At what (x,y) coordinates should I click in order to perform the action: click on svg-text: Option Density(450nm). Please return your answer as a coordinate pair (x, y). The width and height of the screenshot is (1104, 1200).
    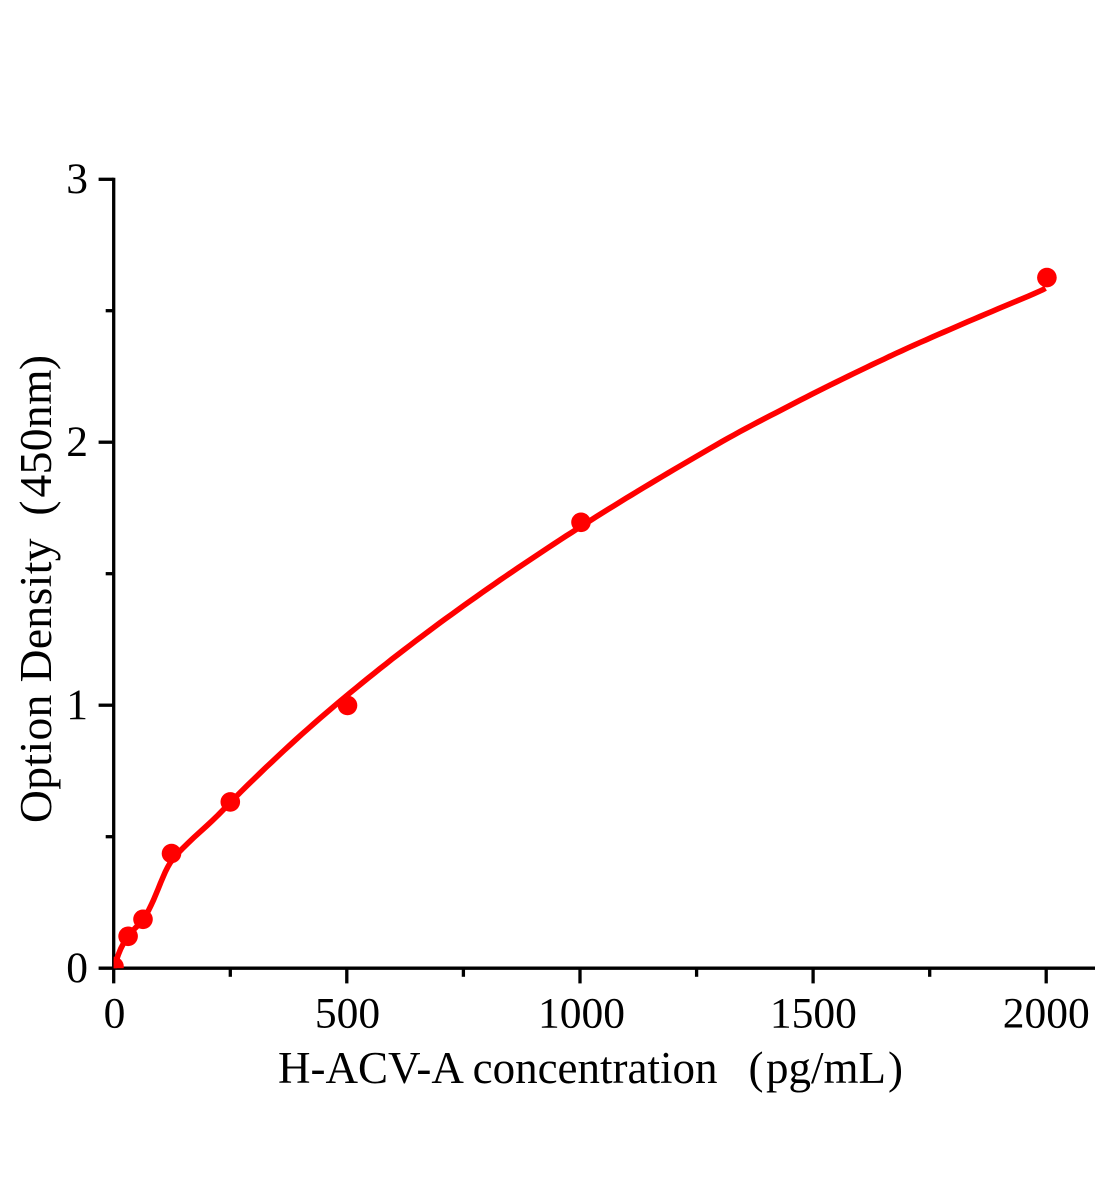
    Looking at the image, I should click on (35, 589).